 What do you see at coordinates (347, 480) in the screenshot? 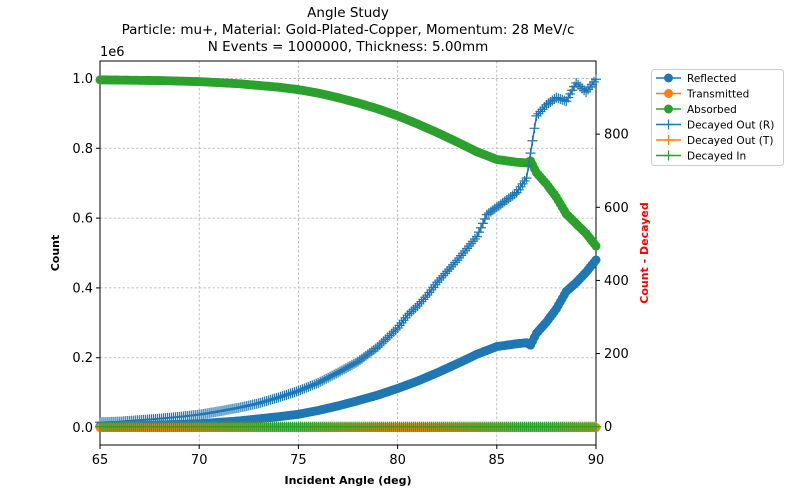
I see `x-axis-label: Incident Angle (deg)` at bounding box center [347, 480].